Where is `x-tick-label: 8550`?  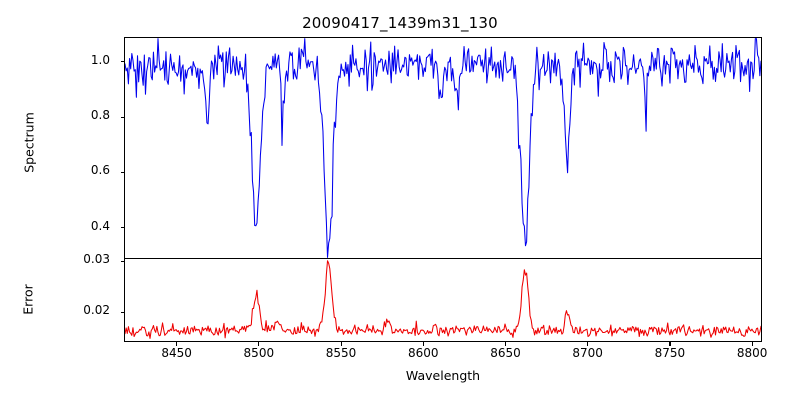 x-tick-label: 8550 is located at coordinates (341, 353).